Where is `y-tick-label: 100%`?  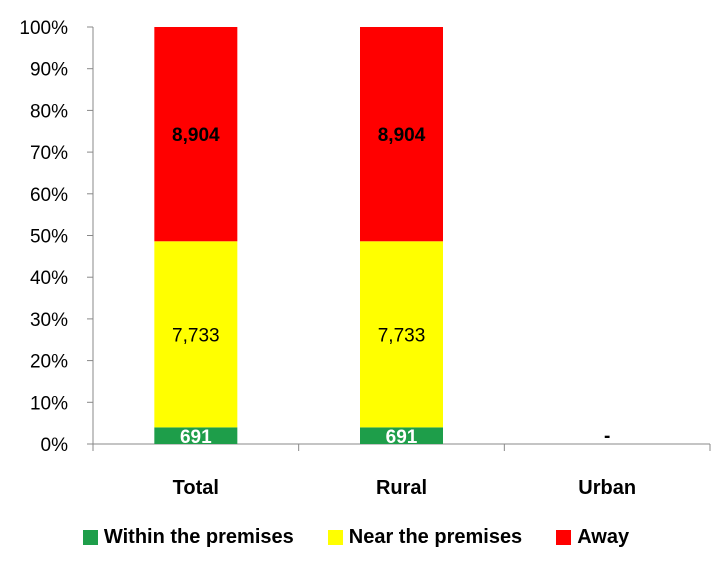 y-tick-label: 100% is located at coordinates (43, 28).